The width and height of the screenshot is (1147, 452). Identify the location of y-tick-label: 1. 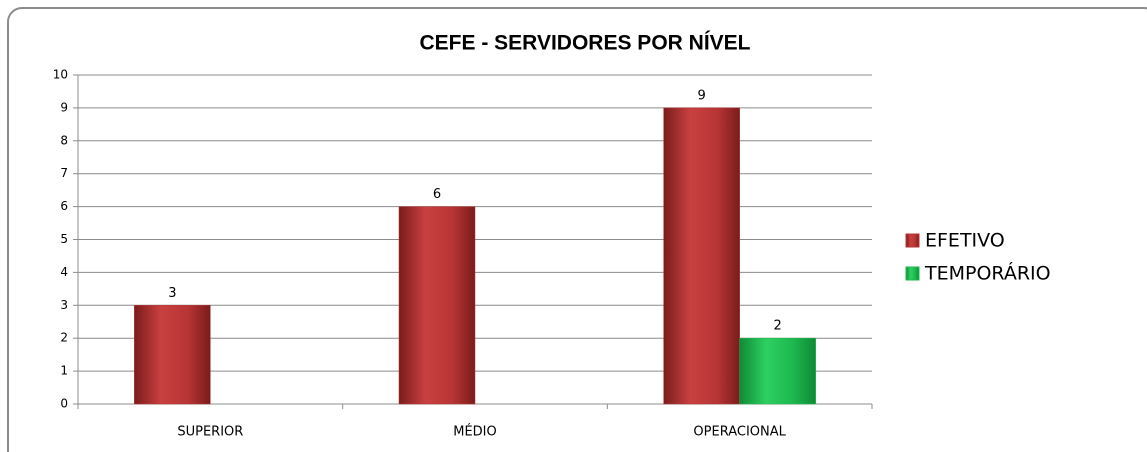
(64, 371).